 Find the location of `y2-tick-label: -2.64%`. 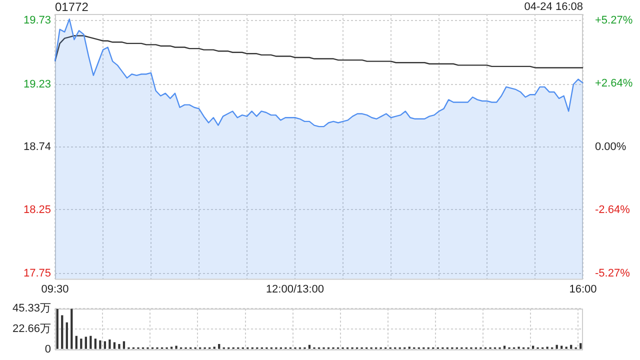

y2-tick-label: -2.64% is located at coordinates (612, 210).